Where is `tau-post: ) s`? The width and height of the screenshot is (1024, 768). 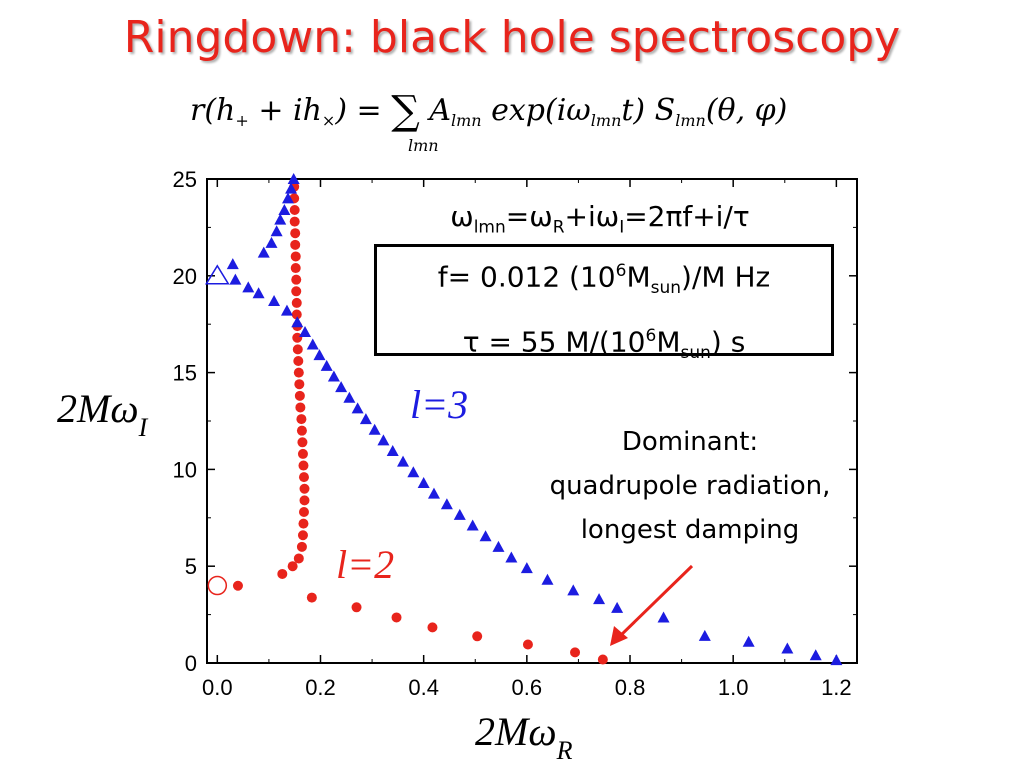
tau-post: ) s is located at coordinates (728, 342).